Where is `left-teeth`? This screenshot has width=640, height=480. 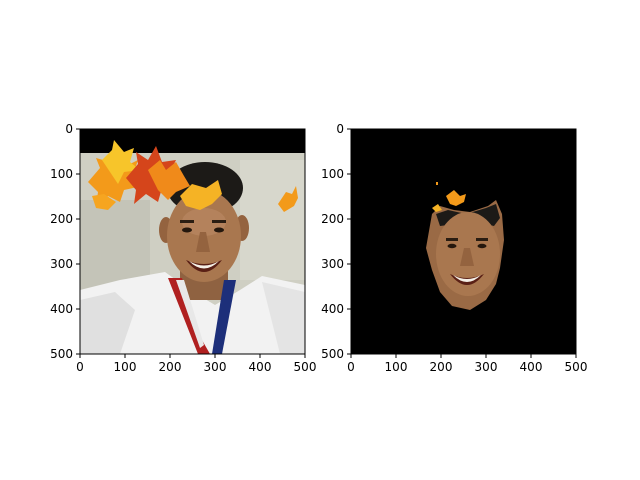 left-teeth is located at coordinates (204, 265).